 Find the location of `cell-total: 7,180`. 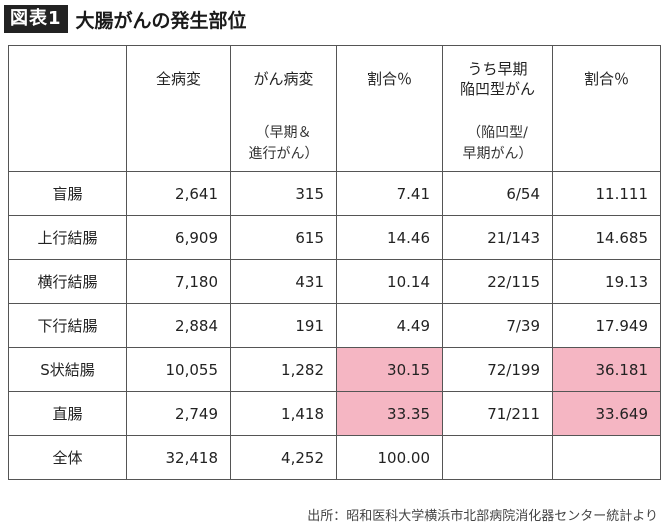

cell-total: 7,180 is located at coordinates (178, 281).